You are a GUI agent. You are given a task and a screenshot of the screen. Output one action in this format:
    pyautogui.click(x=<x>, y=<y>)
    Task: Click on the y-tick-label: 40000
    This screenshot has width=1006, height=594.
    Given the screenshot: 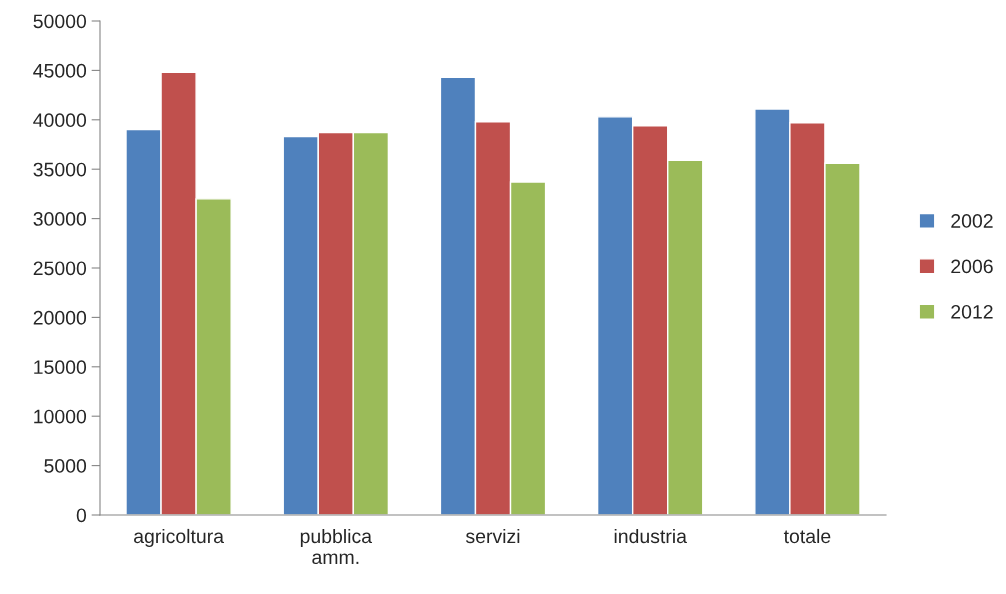 What is the action you would take?
    pyautogui.click(x=60, y=120)
    